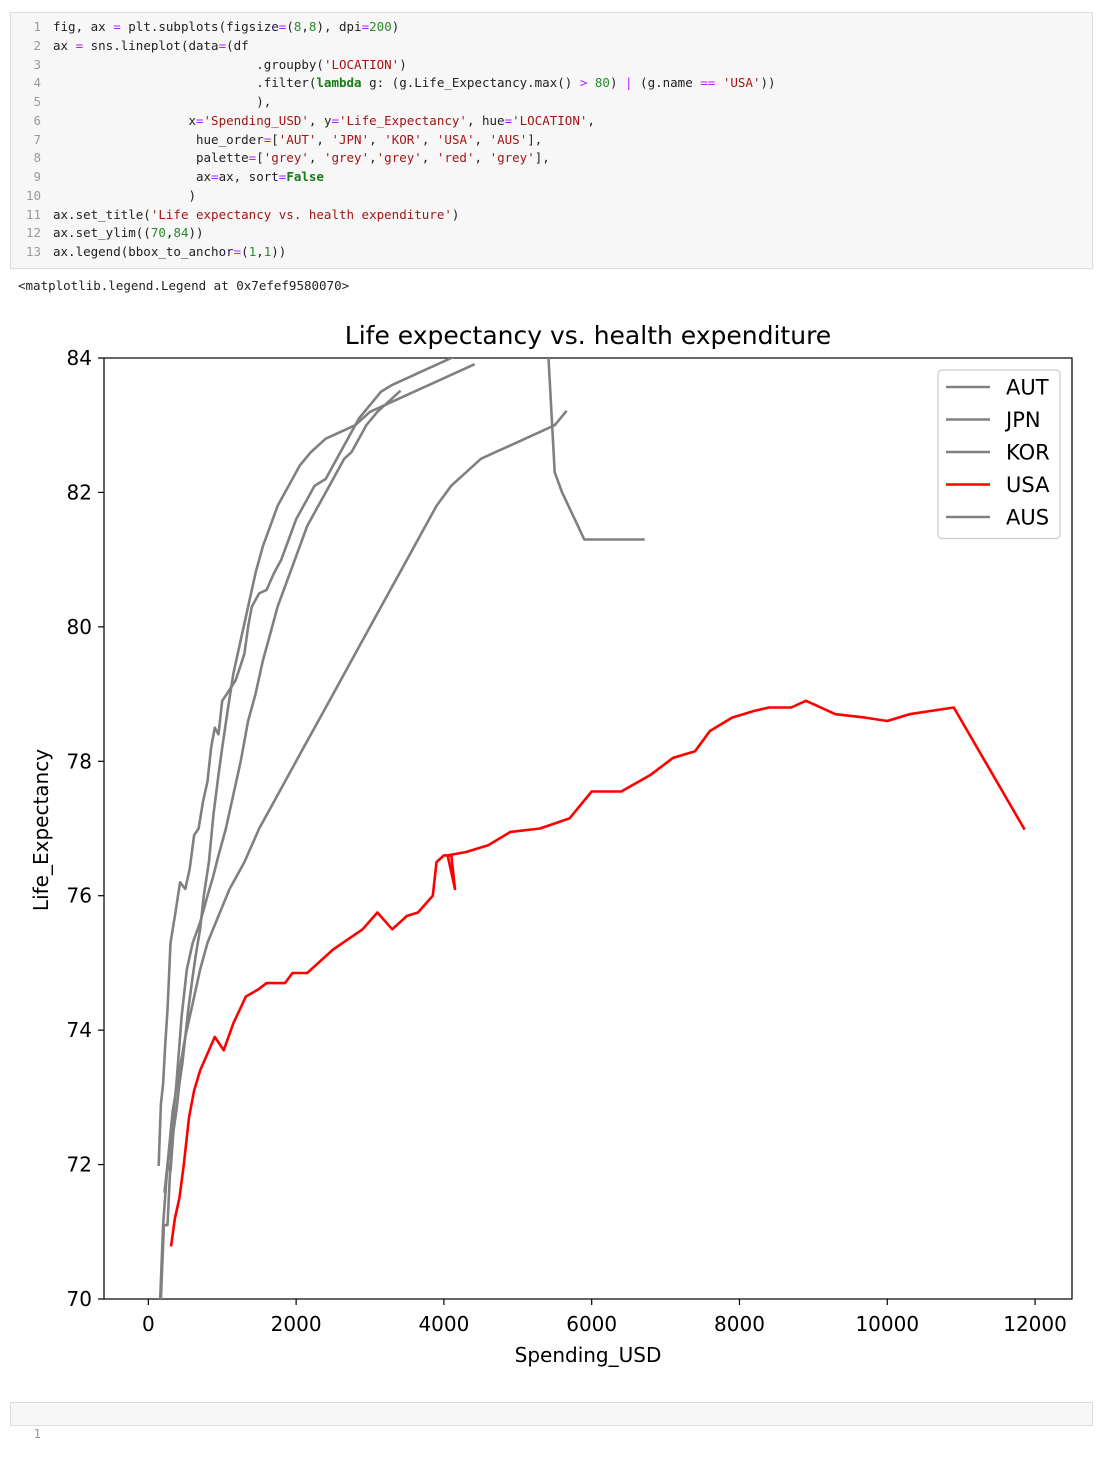  I want to click on code-token: .groupby(, so click(188, 64).